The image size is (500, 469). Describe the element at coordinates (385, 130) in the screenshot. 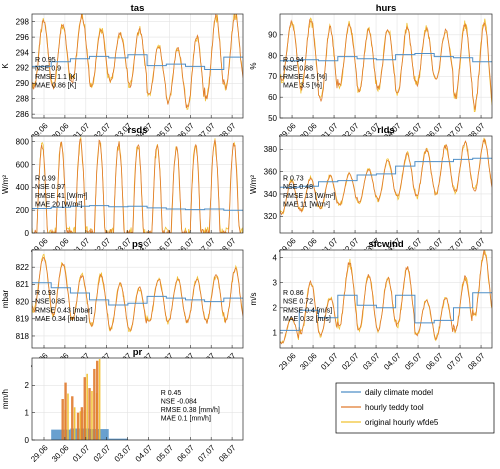

I see `panel-title: rlds` at that location.